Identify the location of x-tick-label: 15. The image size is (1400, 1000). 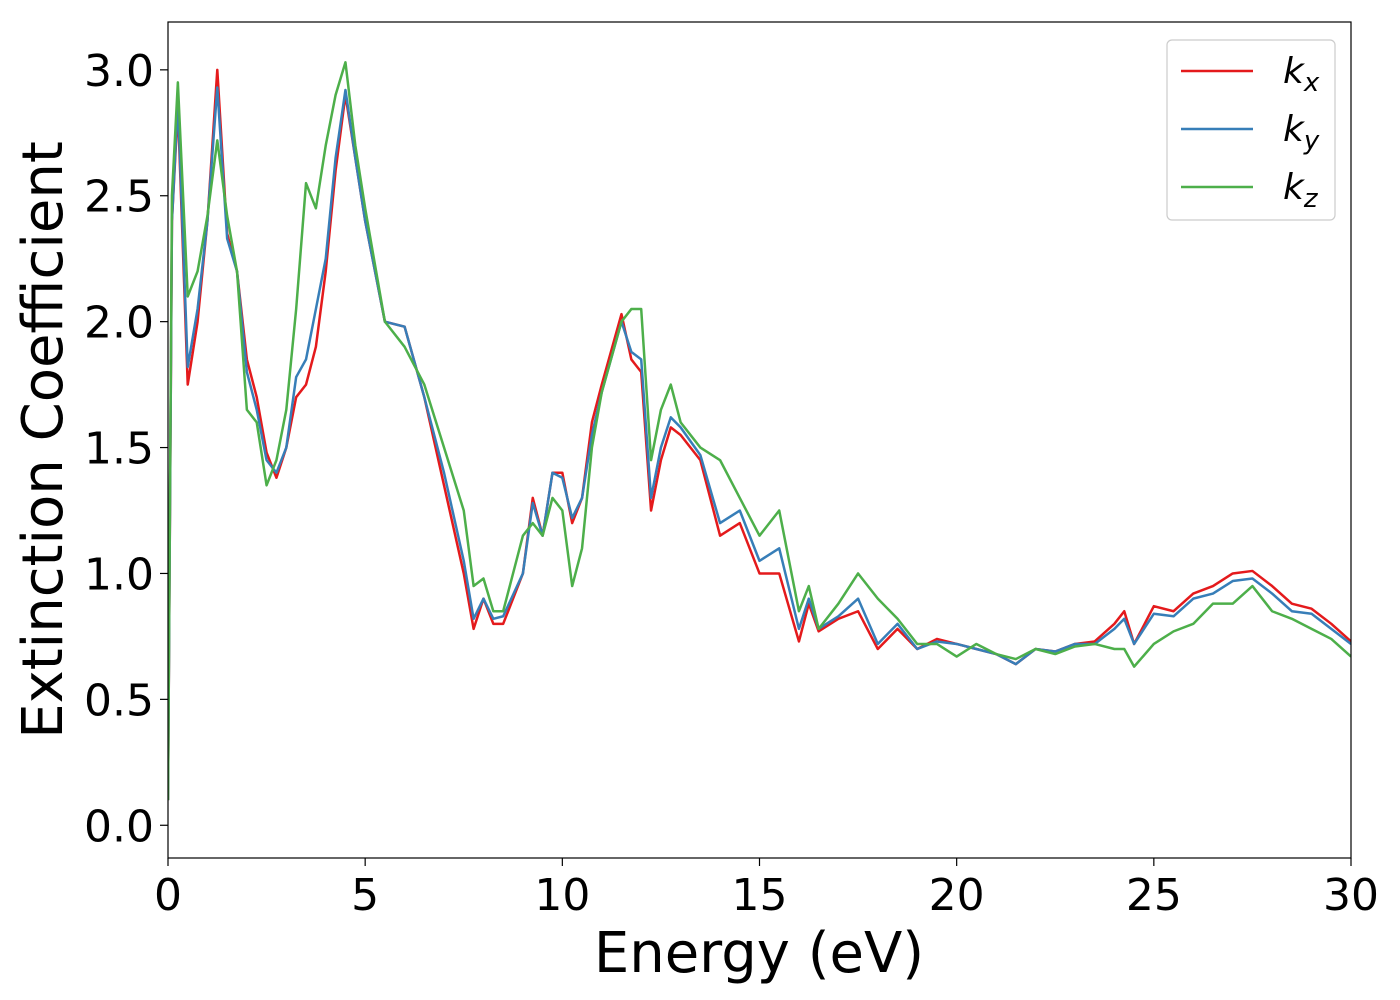
(760, 895).